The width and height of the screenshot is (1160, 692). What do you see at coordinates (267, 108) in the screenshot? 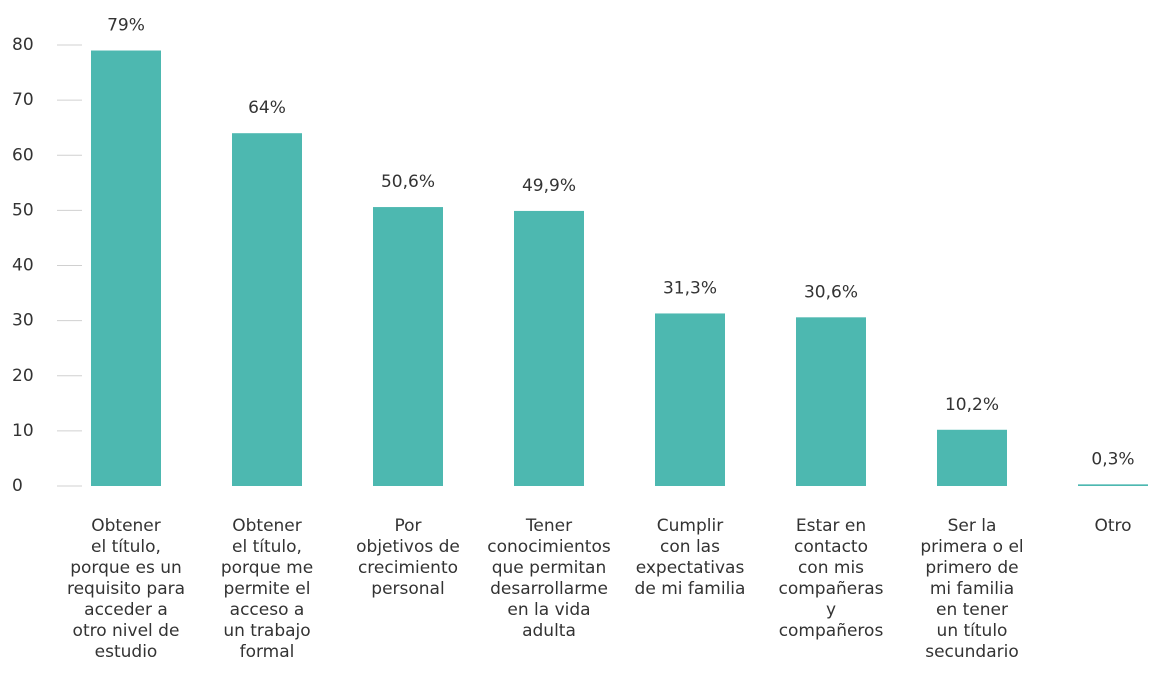
I see `value-label: 64%` at bounding box center [267, 108].